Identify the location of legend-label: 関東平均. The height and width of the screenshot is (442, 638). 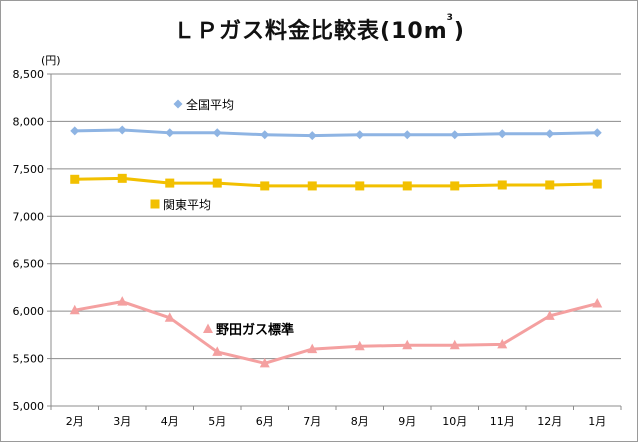
(187, 205).